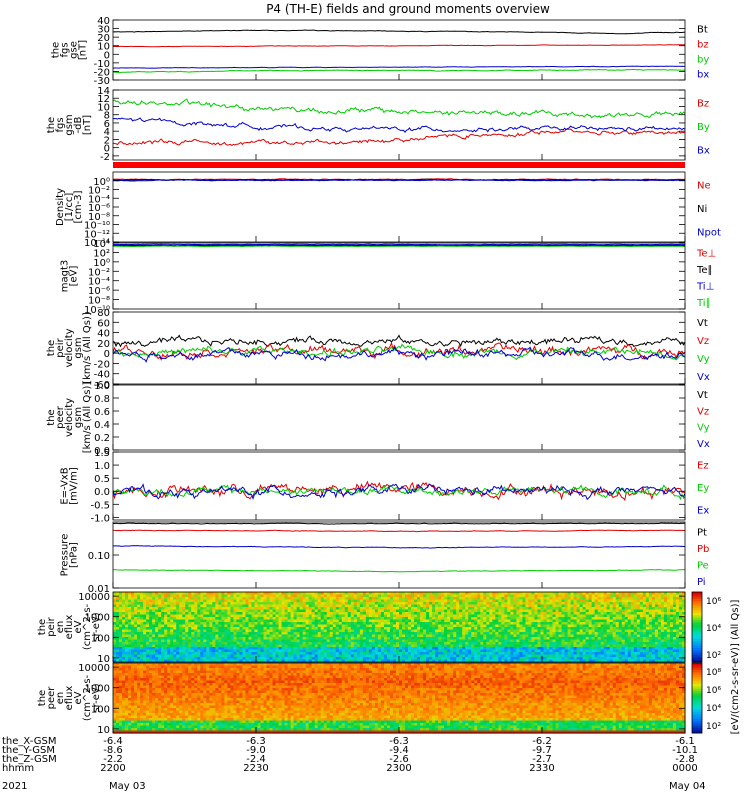 This screenshot has height=800, width=750. I want to click on y-tick-label: 10, so click(103, 107).